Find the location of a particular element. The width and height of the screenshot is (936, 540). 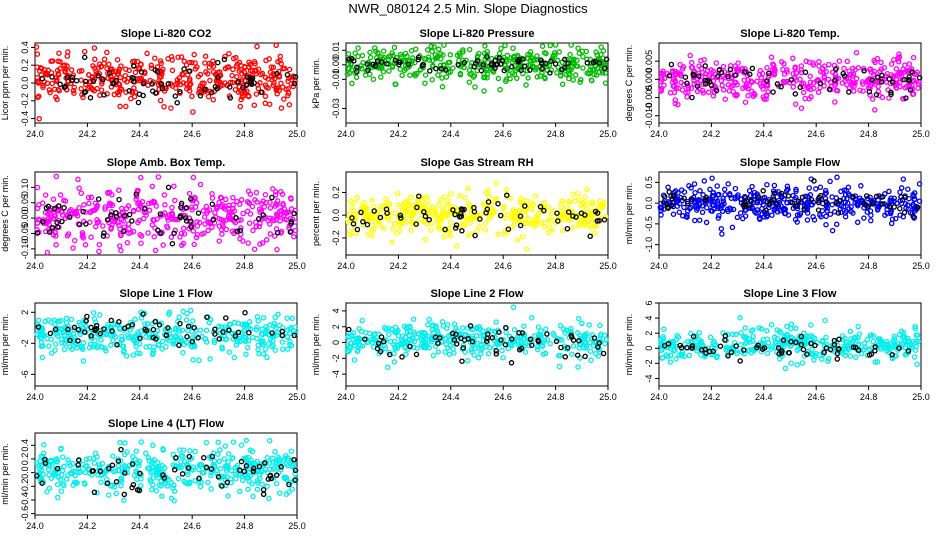

panel-title: Slope Line 4 (LT) Flow is located at coordinates (166, 424).